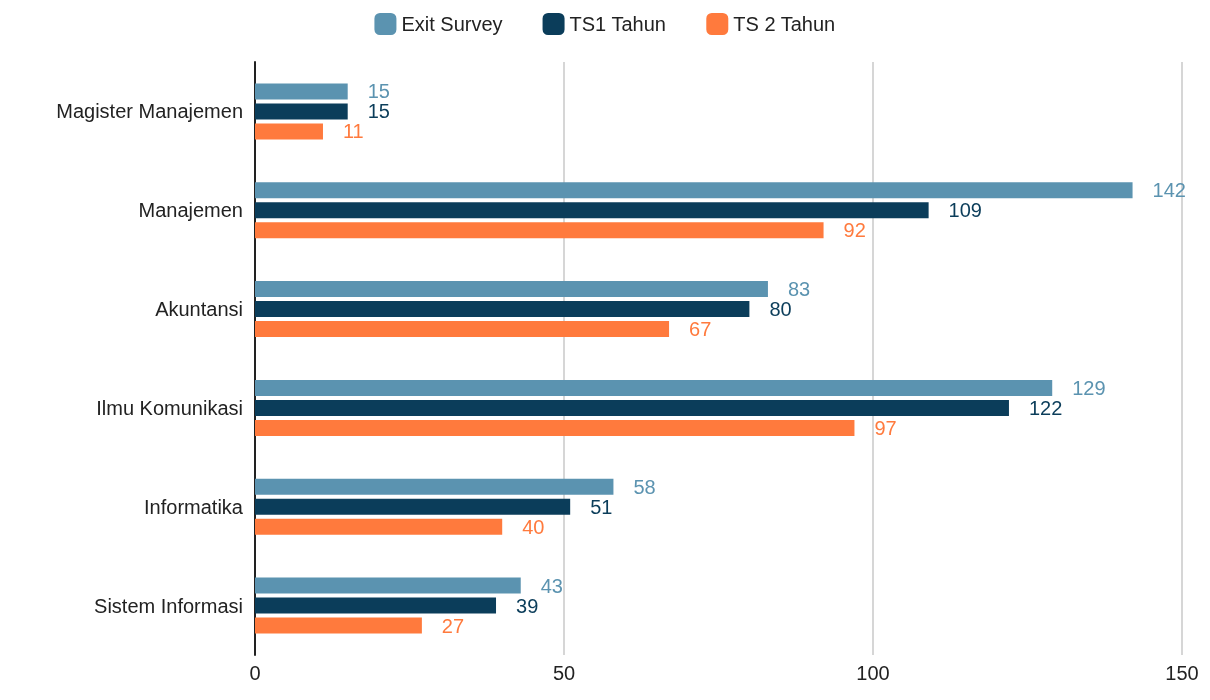 This screenshot has height=700, width=1210. I want to click on data-label: 11, so click(353, 131).